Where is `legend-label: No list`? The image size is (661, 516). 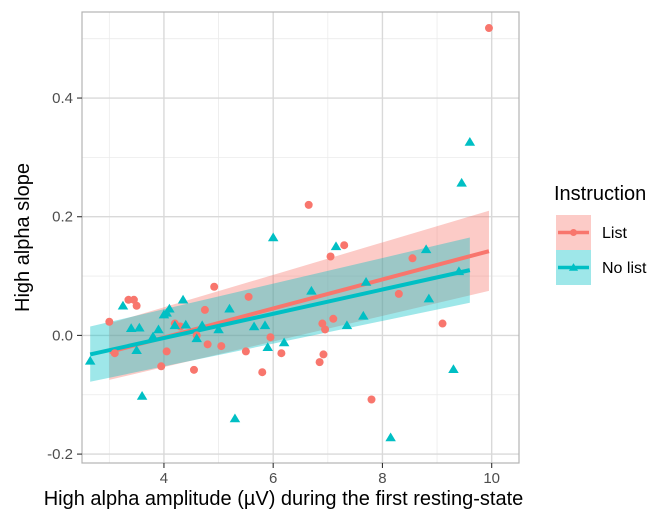 legend-label: No list is located at coordinates (624, 268).